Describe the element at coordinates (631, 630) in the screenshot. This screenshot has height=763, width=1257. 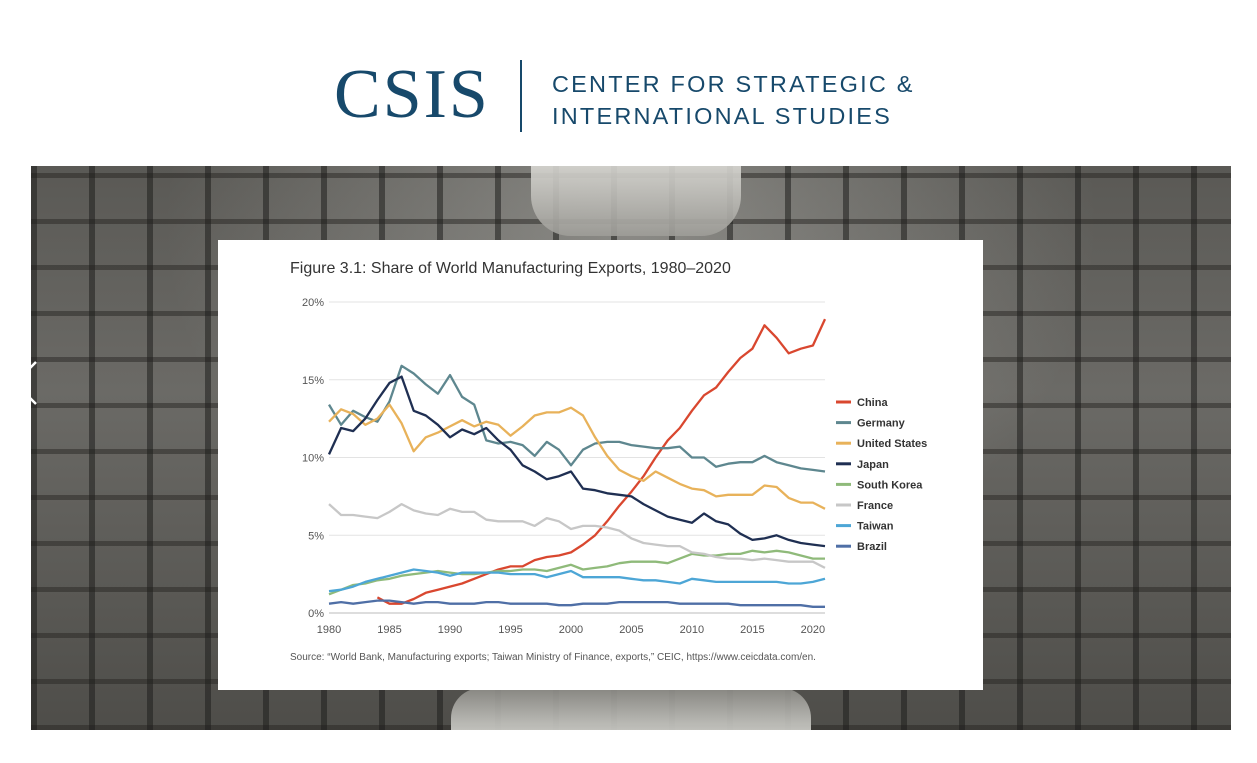
I see `x-tick-label: 2005` at that location.